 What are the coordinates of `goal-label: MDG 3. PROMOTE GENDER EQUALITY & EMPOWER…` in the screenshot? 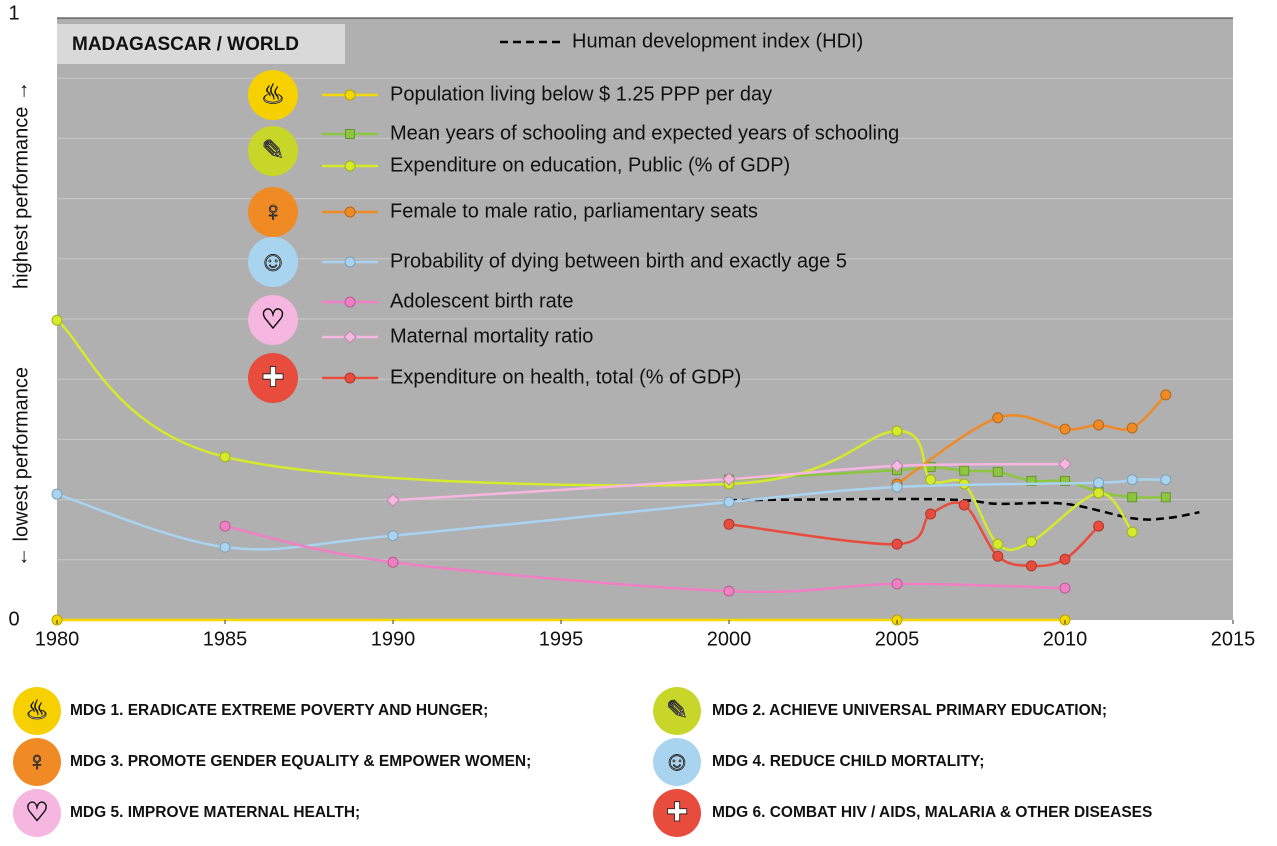 It's located at (300, 761).